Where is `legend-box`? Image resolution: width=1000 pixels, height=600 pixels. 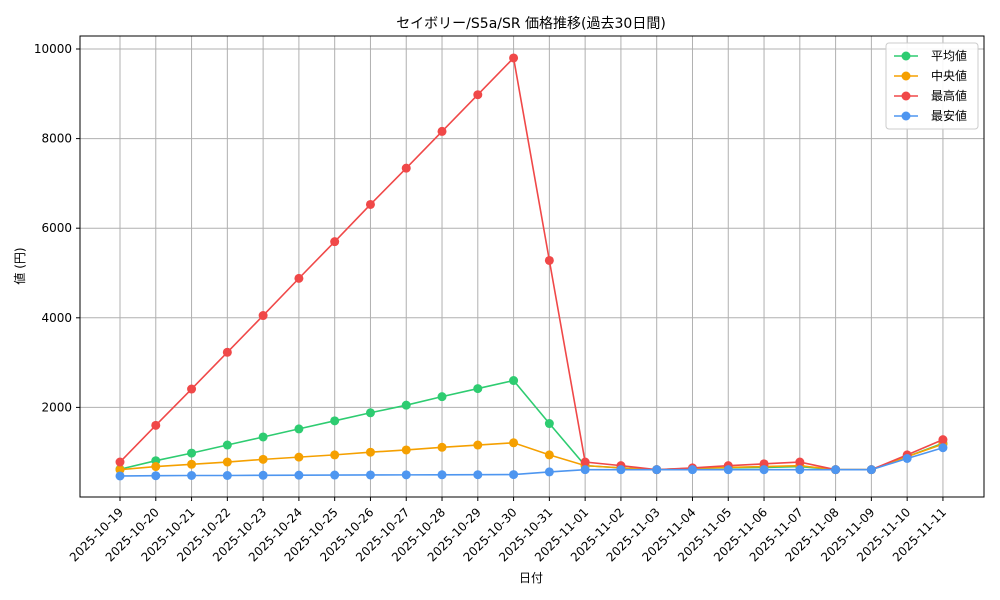
legend-box is located at coordinates (932, 86).